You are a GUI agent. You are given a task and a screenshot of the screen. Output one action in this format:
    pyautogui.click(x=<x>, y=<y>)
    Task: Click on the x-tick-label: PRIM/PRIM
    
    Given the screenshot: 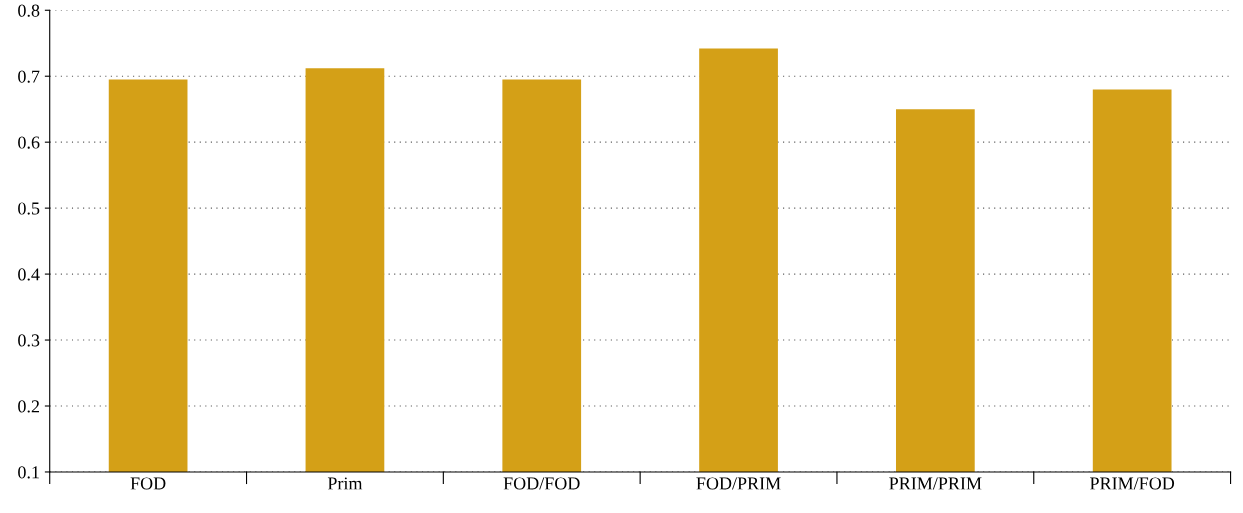 What is the action you would take?
    pyautogui.click(x=935, y=483)
    